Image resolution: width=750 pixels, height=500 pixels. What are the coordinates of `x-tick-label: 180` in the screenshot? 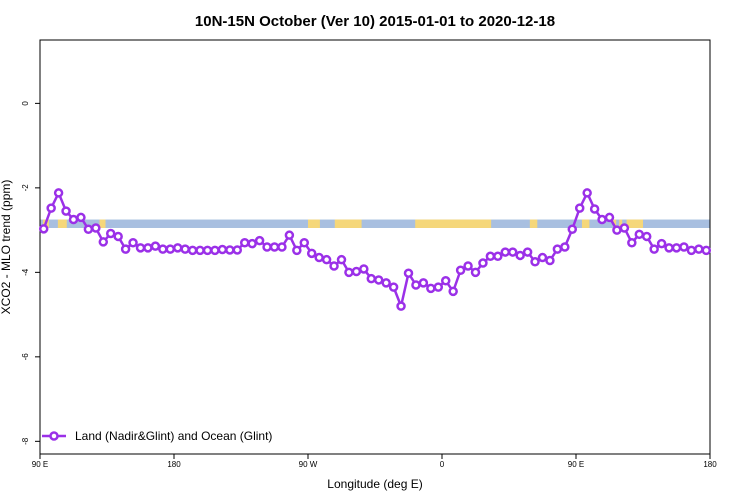 It's located at (174, 464).